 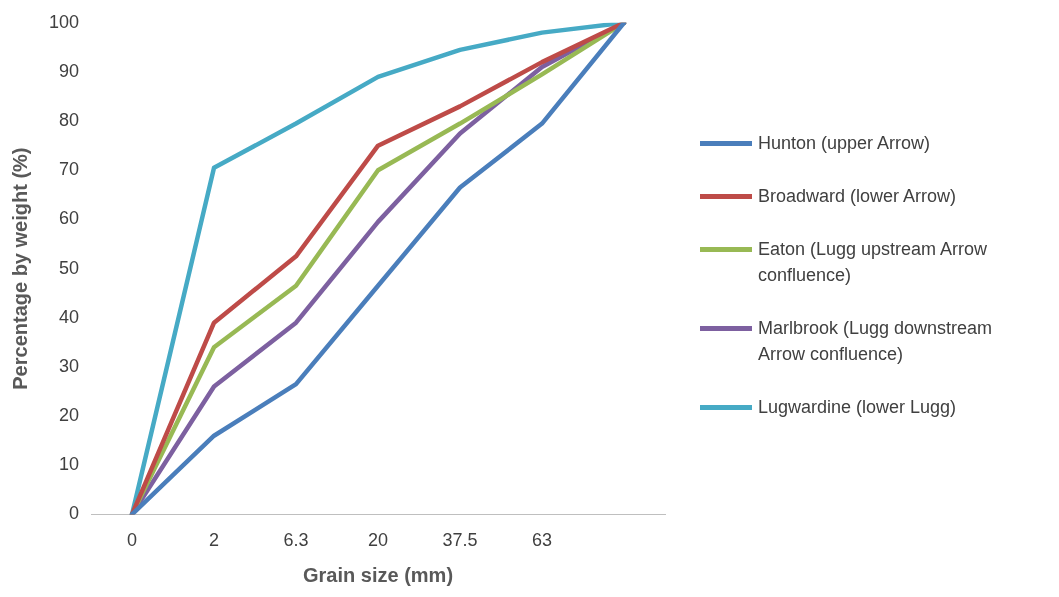 I want to click on y-tick-label: 100, so click(x=64, y=21).